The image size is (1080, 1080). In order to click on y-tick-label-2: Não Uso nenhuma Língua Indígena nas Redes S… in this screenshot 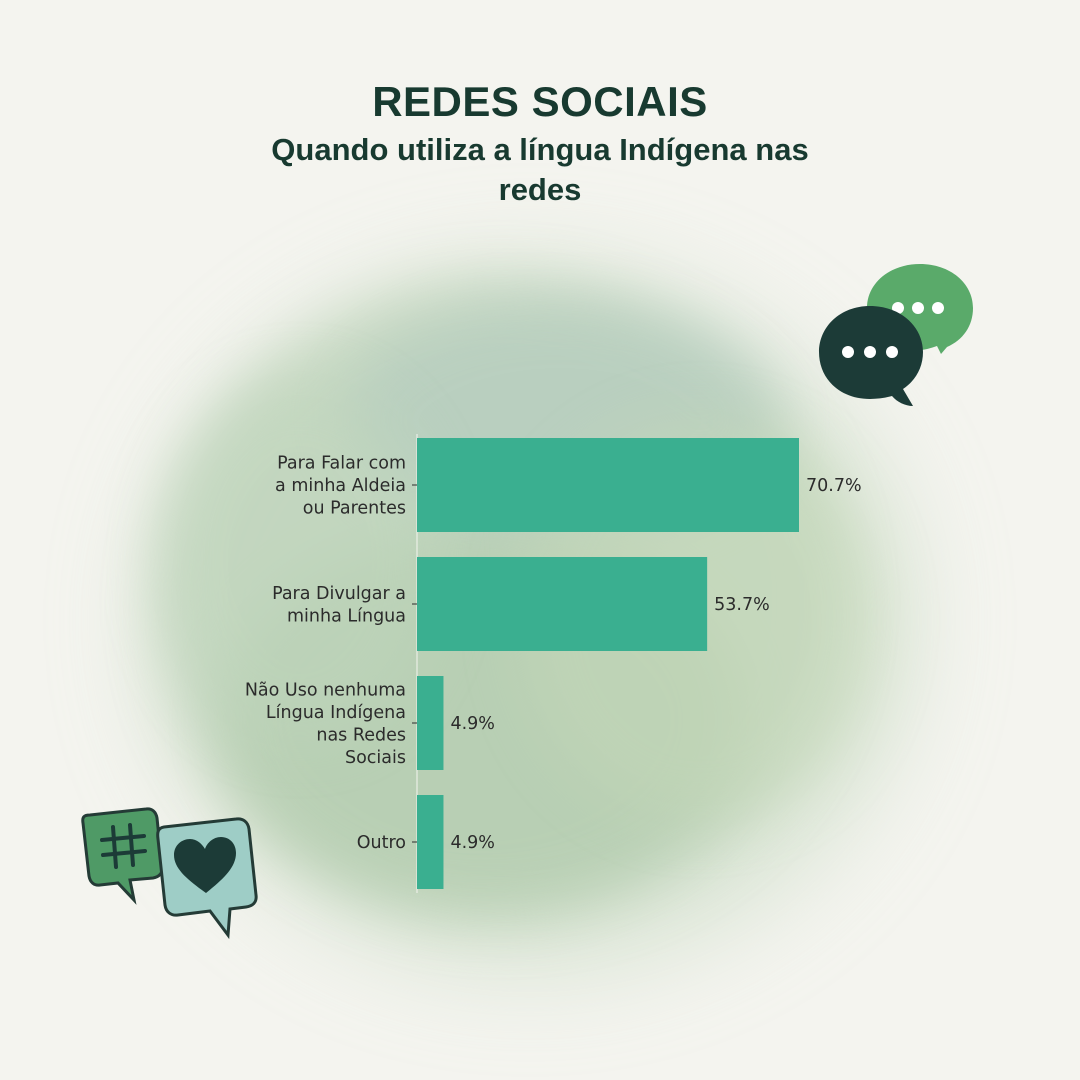, I will do `click(325, 724)`.